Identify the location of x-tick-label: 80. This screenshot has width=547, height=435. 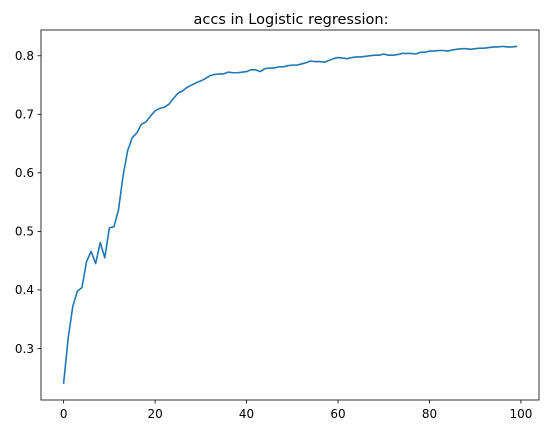
(429, 414).